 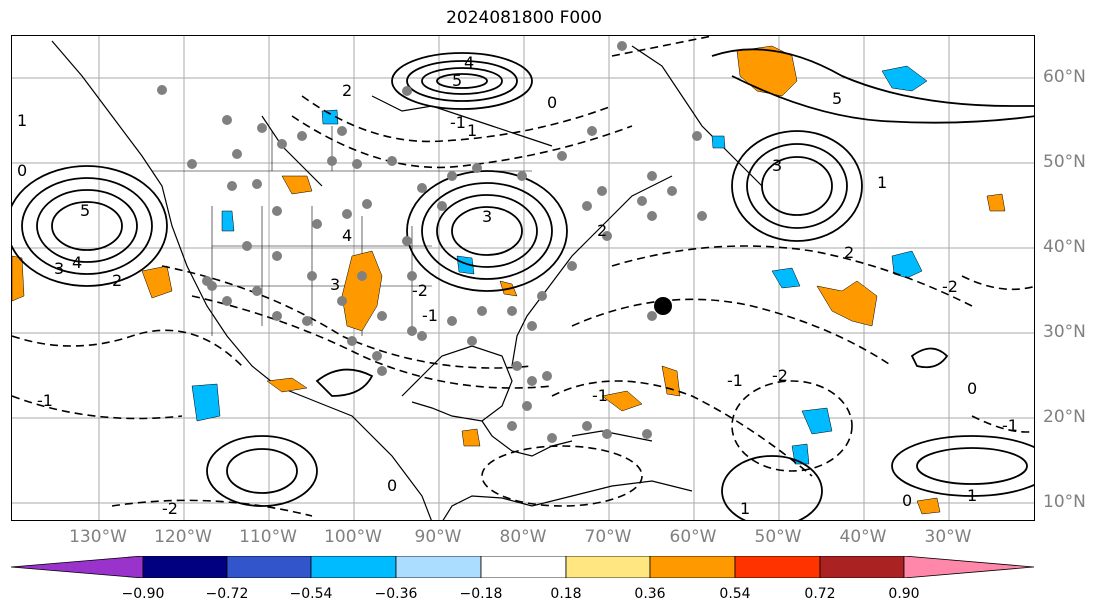 What do you see at coordinates (663, 306) in the screenshot?
I see `storm-marker` at bounding box center [663, 306].